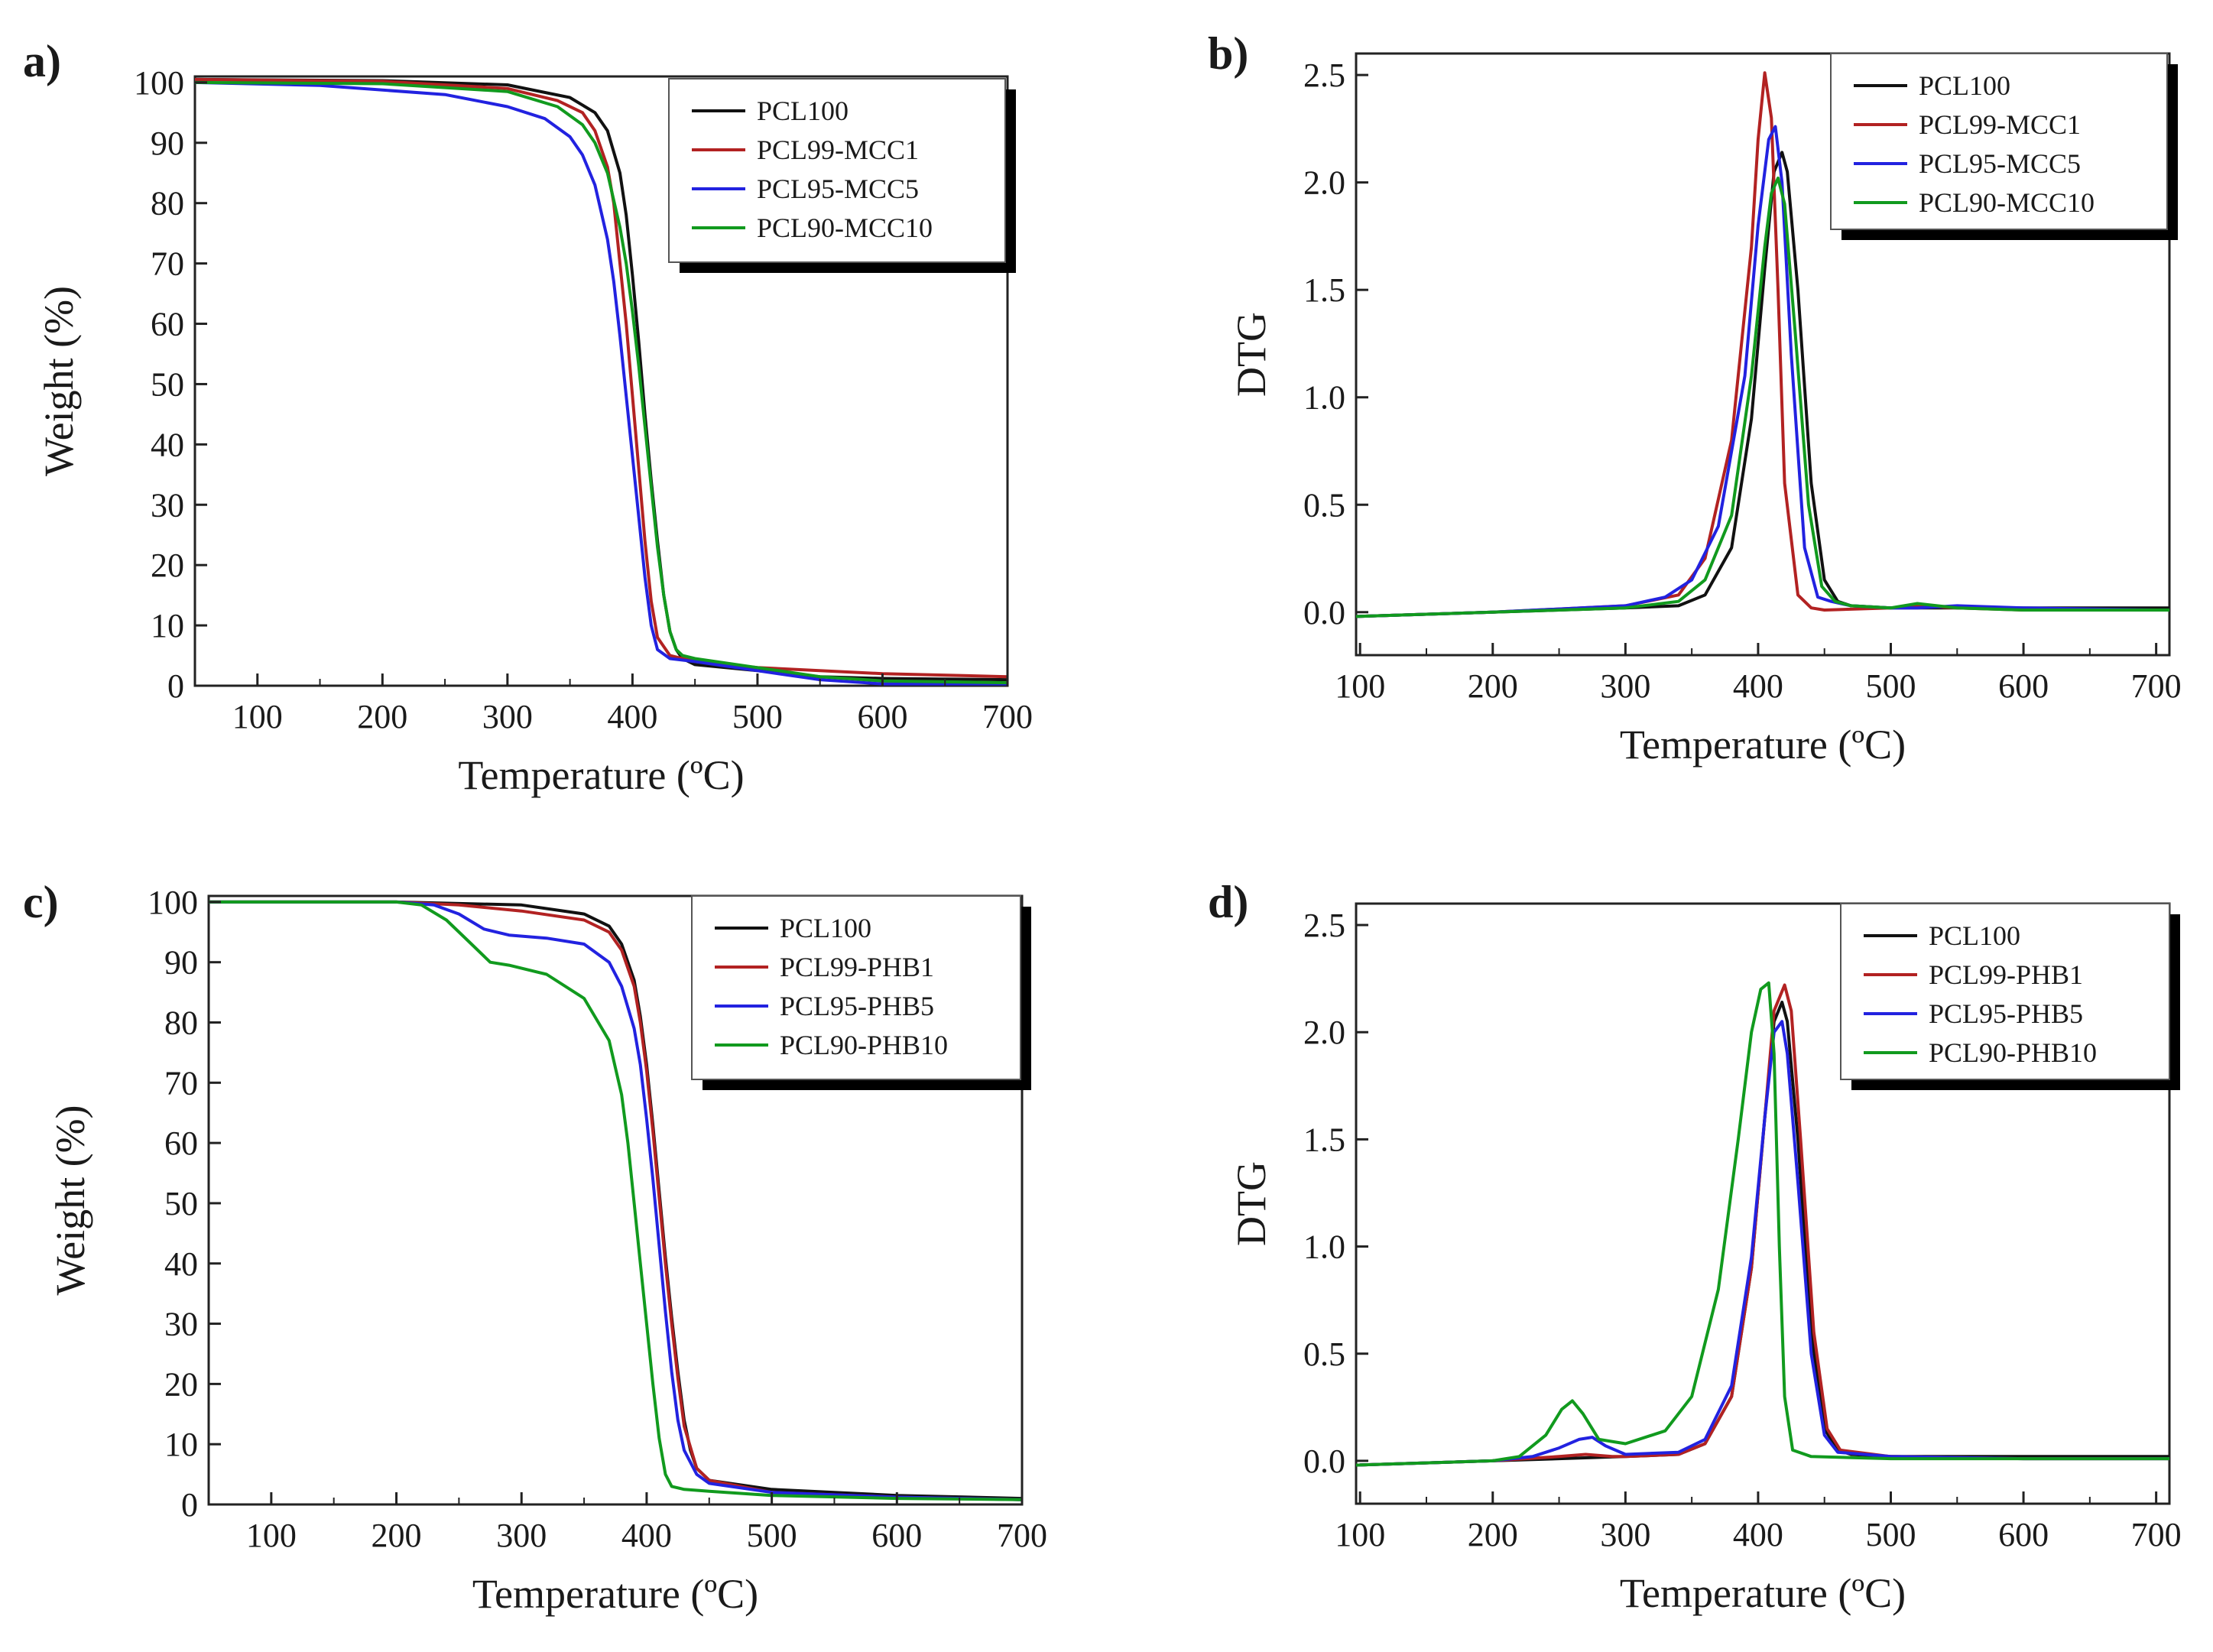  I want to click on chart-d-x-tick-label: 200, so click(1493, 1534).